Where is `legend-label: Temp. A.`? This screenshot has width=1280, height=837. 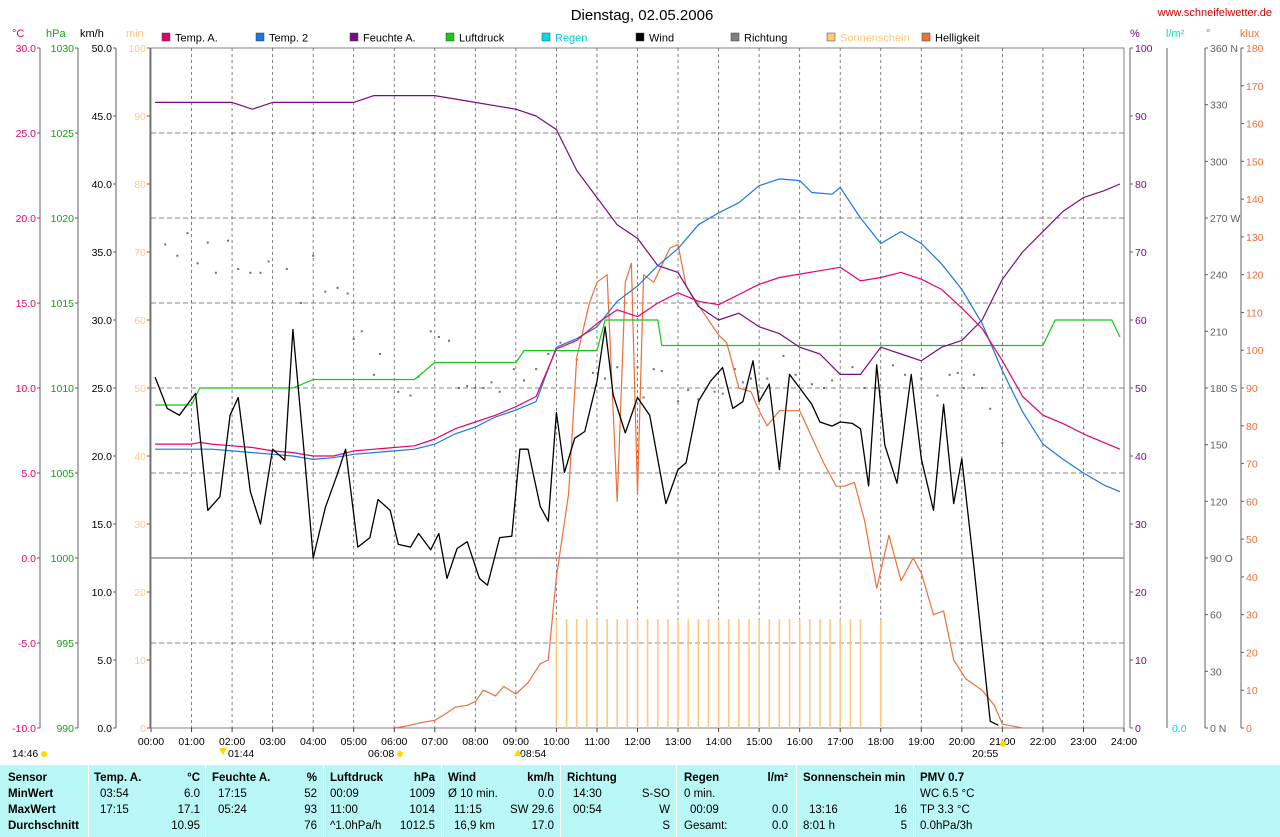 legend-label: Temp. A. is located at coordinates (196, 39).